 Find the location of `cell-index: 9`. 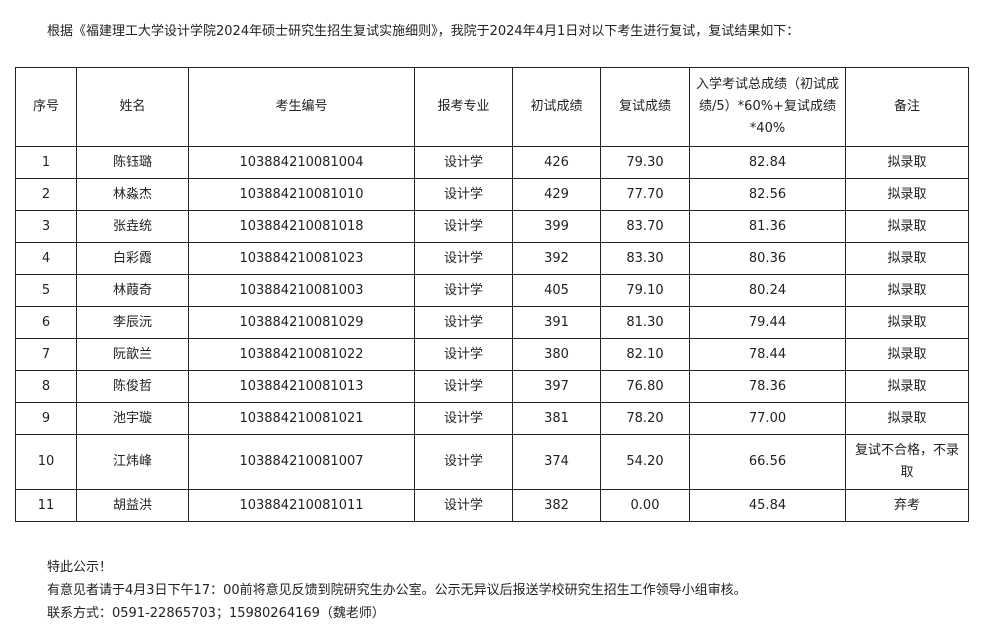

cell-index: 9 is located at coordinates (46, 418).